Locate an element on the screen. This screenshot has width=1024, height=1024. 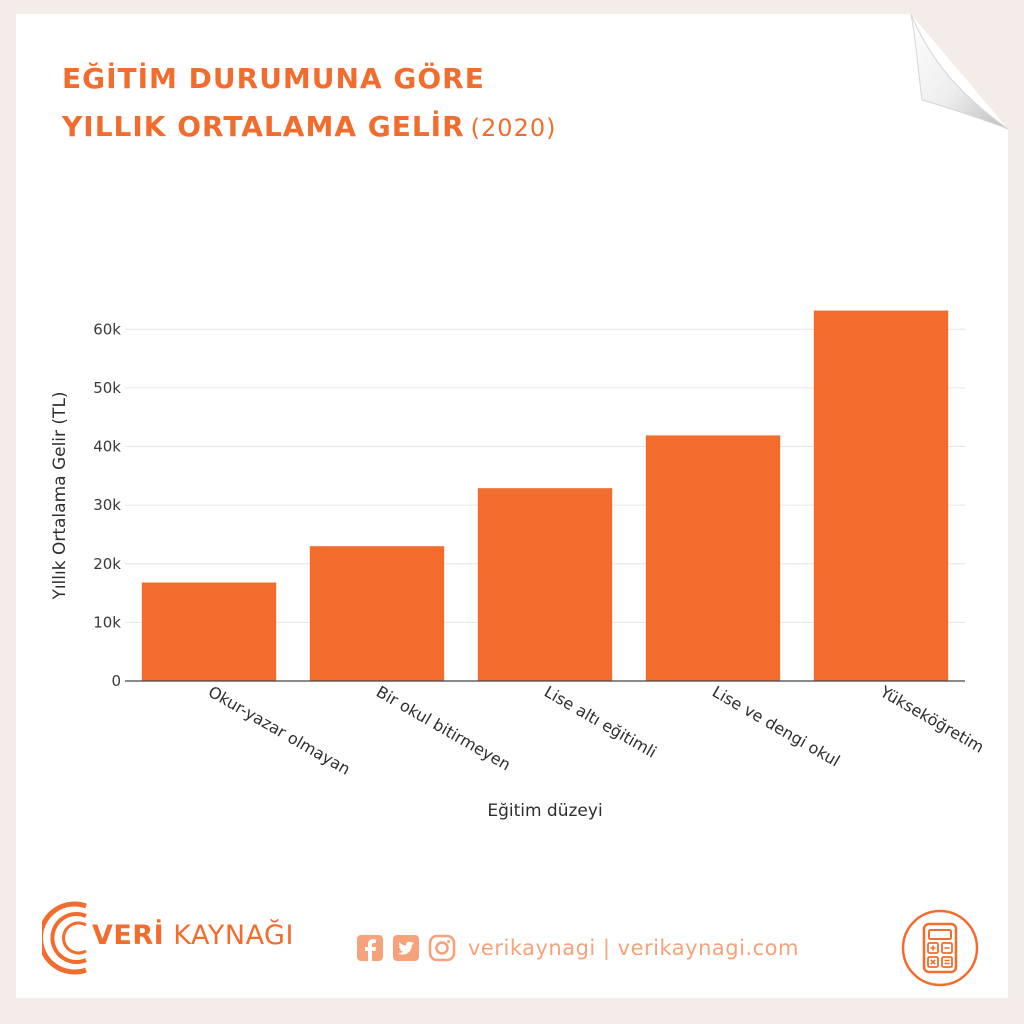
brand-logo: VERİ KAYNAĞI is located at coordinates (170, 938).